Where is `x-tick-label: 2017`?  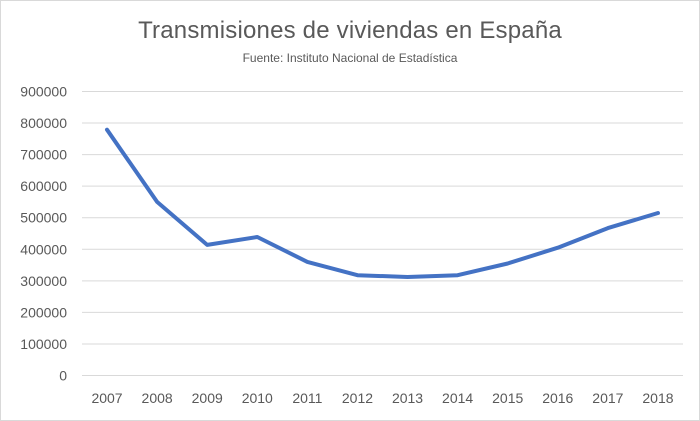
x-tick-label: 2017 is located at coordinates (607, 398).